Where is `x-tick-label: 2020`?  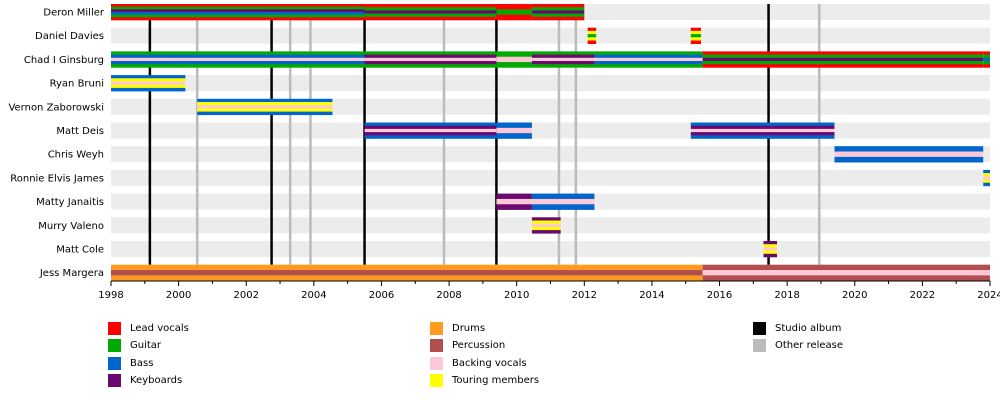
x-tick-label: 2020 is located at coordinates (854, 295).